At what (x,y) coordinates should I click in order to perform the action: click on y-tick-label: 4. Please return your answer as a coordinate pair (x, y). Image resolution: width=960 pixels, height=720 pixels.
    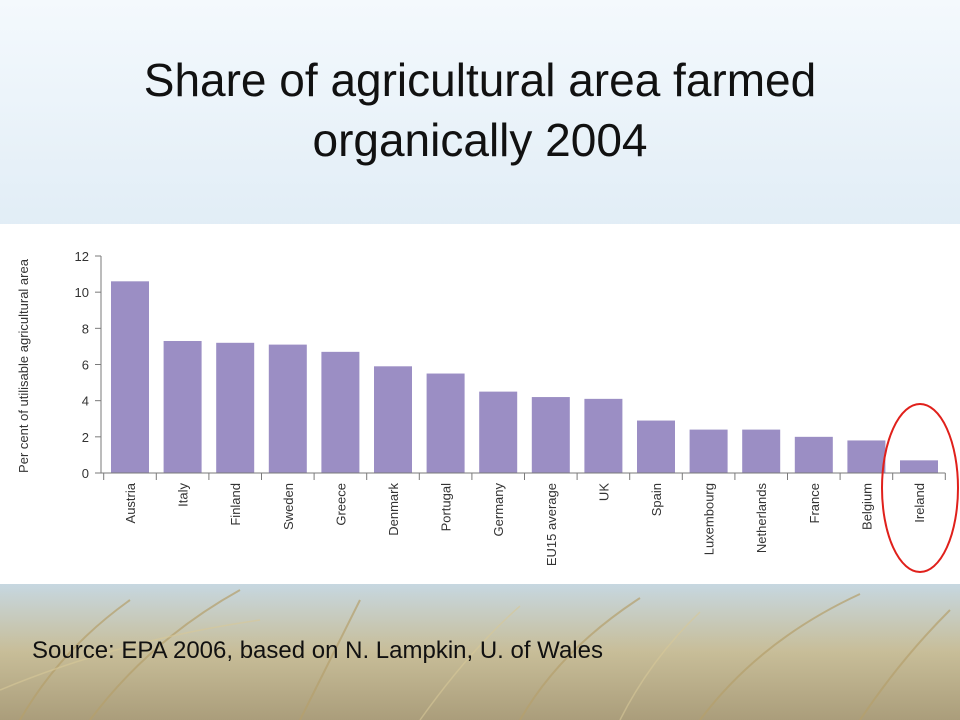
    Looking at the image, I should click on (85, 401).